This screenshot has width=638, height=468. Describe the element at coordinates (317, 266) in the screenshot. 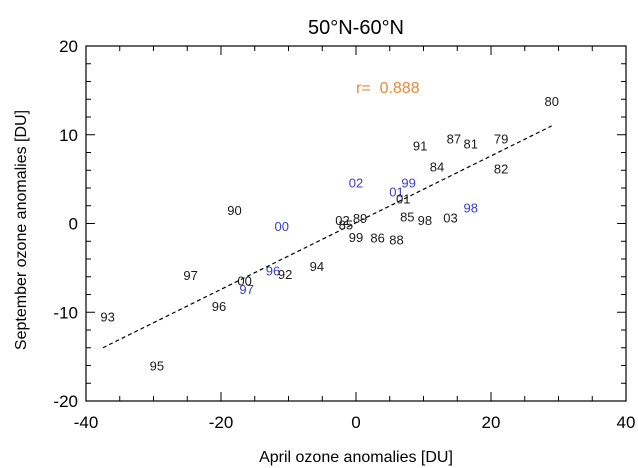

I see `data-point-label: 94` at that location.